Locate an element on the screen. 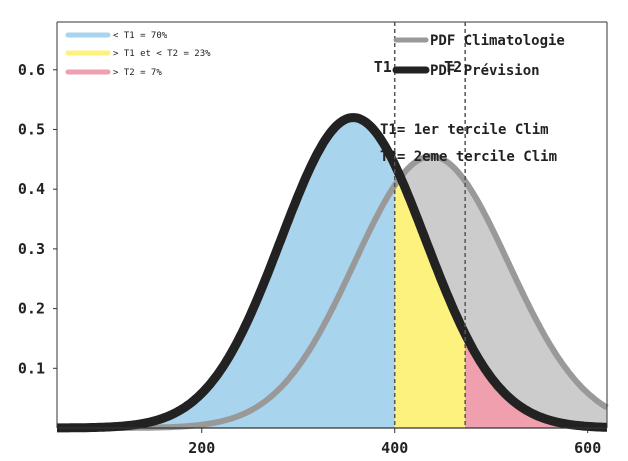  region-legend-label-3: > T2 = 7% is located at coordinates (137, 73).